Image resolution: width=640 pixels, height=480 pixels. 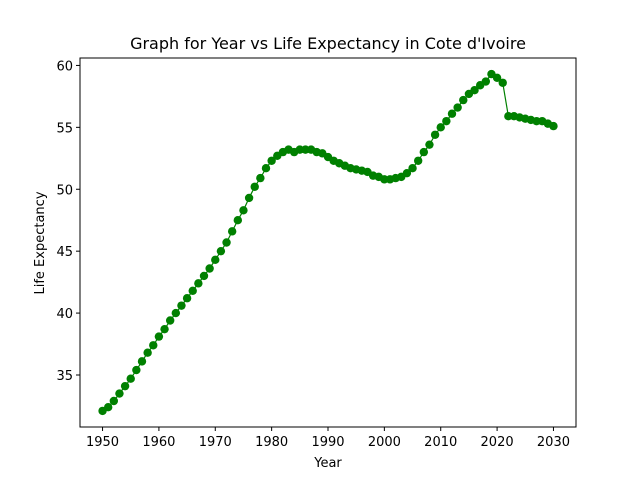 I want to click on y-tick-label: 60, so click(x=64, y=66).